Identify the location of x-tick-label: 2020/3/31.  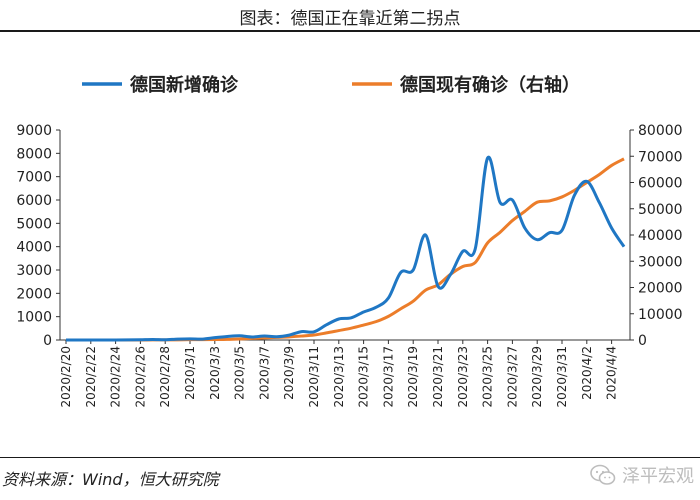
(562, 377).